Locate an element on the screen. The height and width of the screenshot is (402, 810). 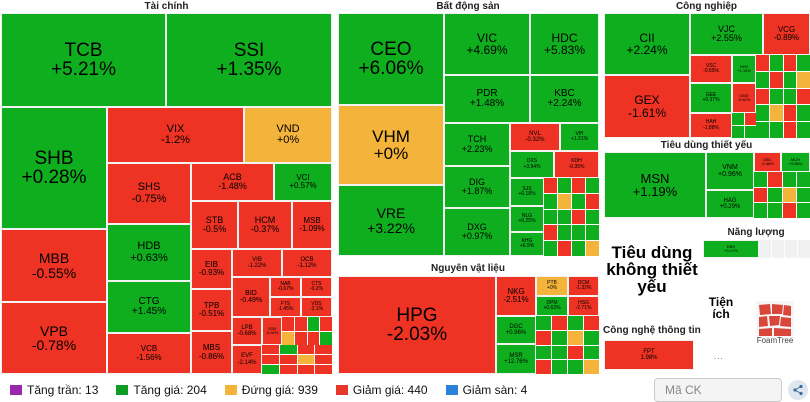
tile-change: +12.76% is located at coordinates (516, 362).